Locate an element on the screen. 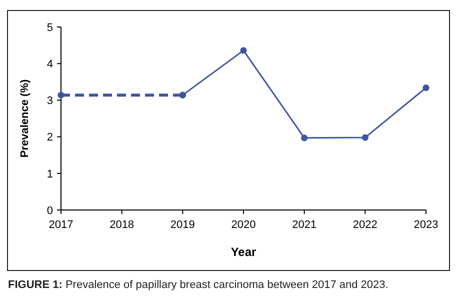 This screenshot has width=465, height=301. x-tick-label: 2018 is located at coordinates (122, 225).